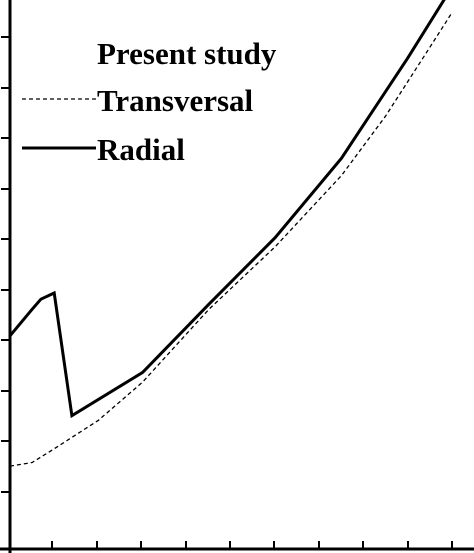  What do you see at coordinates (141, 149) in the screenshot?
I see `legend-label-radial: Radial` at bounding box center [141, 149].